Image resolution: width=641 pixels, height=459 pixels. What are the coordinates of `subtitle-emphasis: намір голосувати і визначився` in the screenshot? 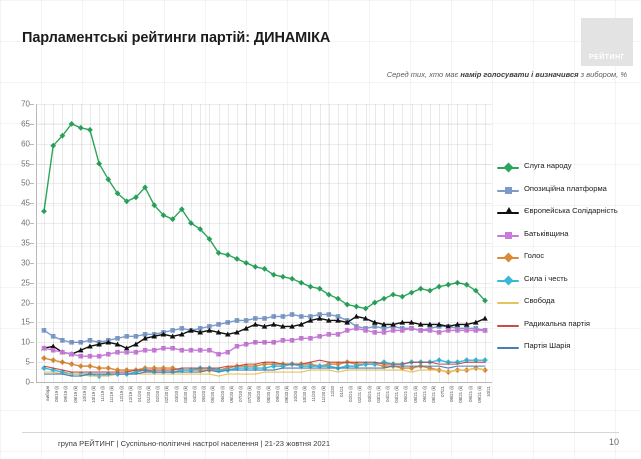 It's located at (519, 74).